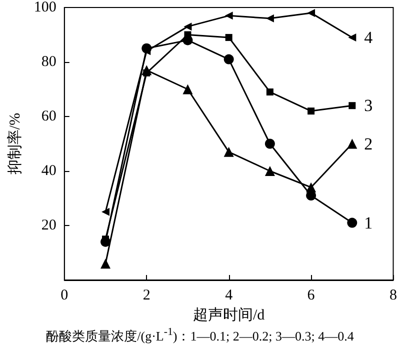 This screenshot has height=353, width=400. Describe the element at coordinates (368, 106) in the screenshot. I see `series-label: 3` at that location.